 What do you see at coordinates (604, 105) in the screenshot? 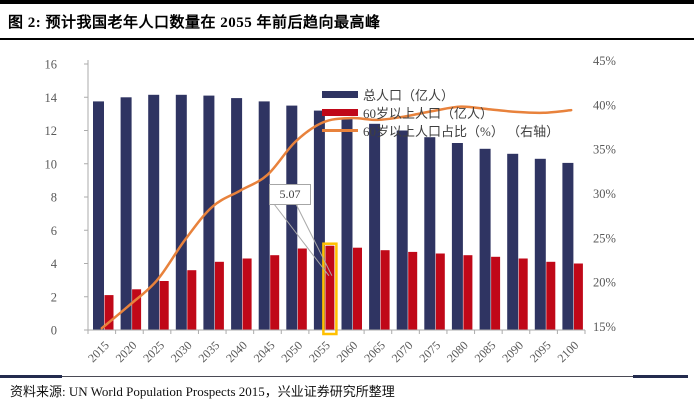
I see `right-axis-tick-label: 40%` at bounding box center [604, 105].